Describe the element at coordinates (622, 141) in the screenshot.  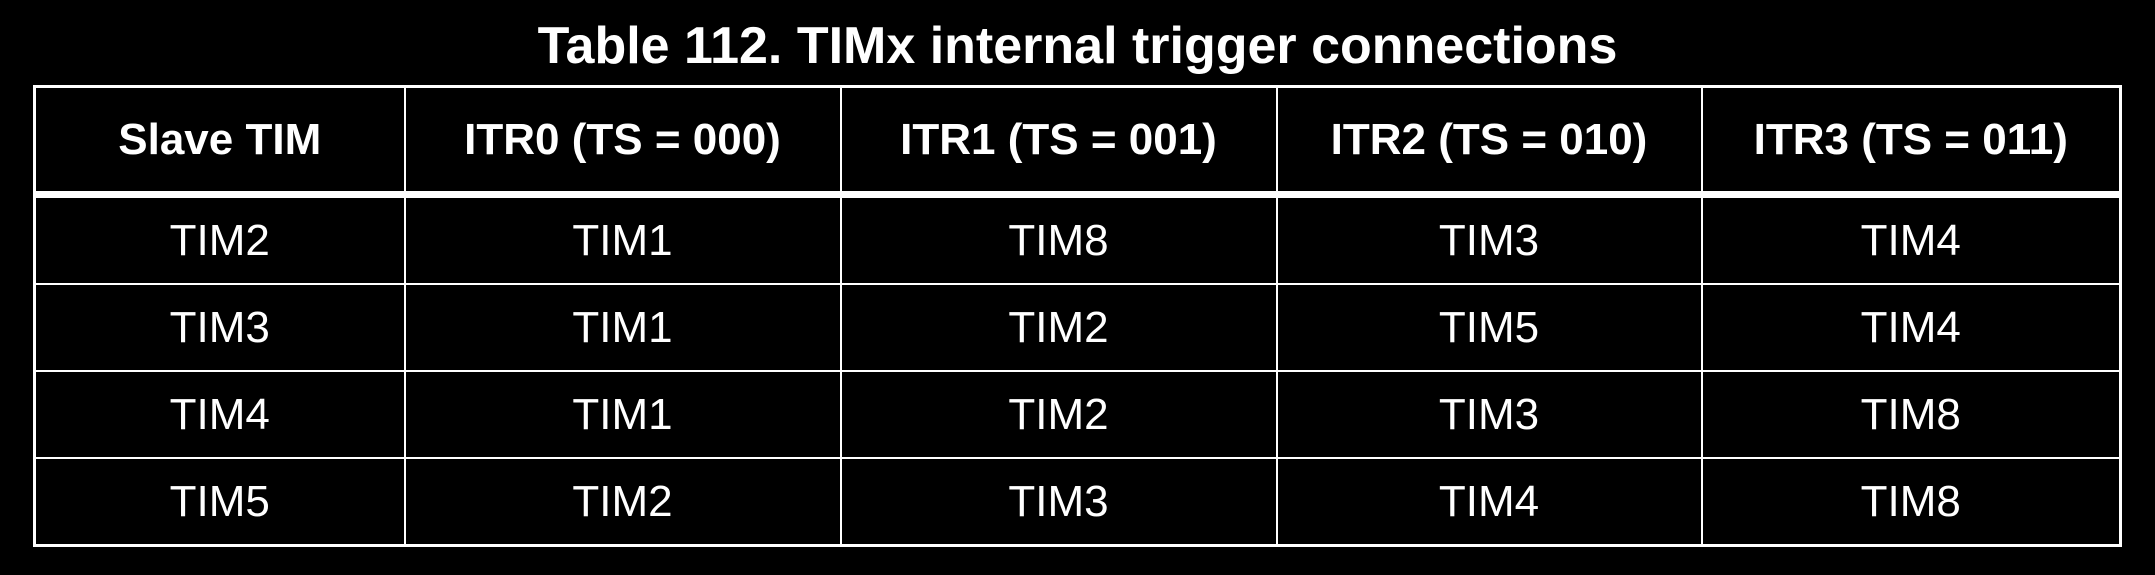
I see `header-itr0: ITR0 (TS = 000)` at that location.